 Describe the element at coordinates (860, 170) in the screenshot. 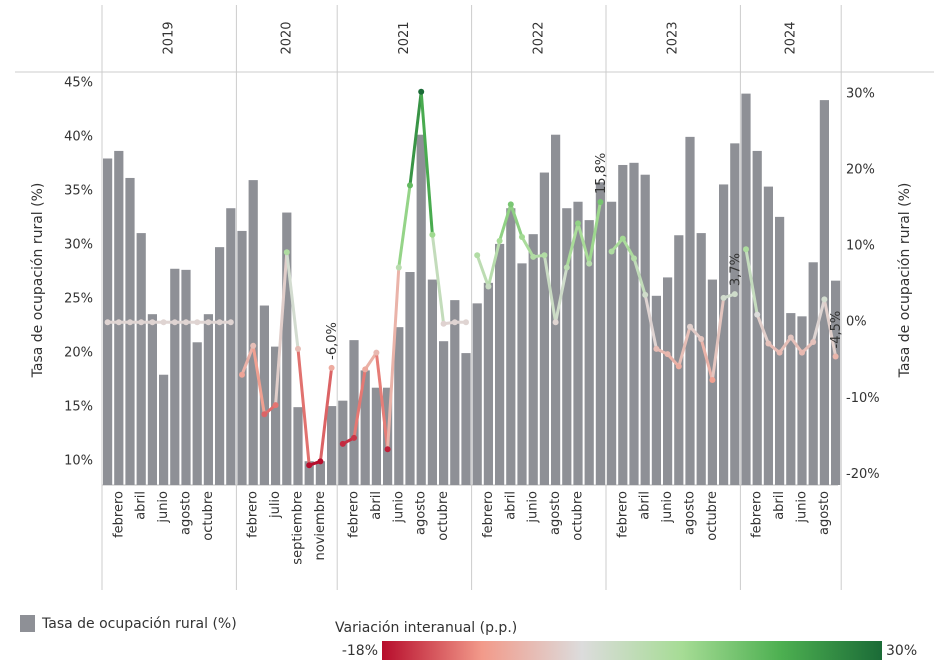

I see `y2-tick-label: 20%` at that location.